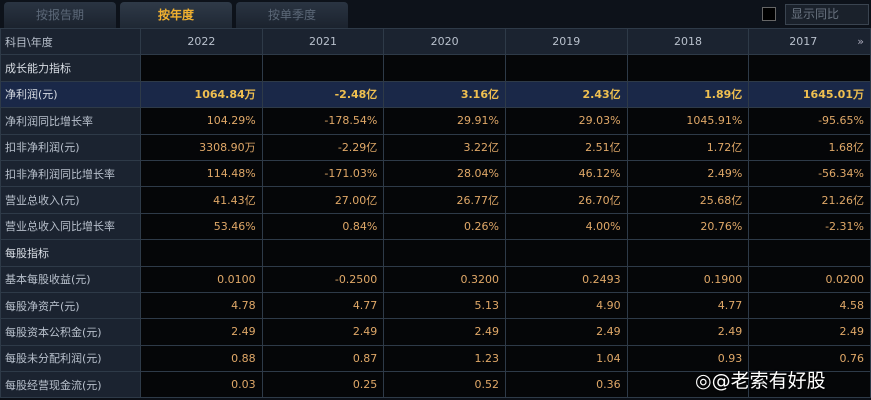  I want to click on row-label: 营业总收入(元), so click(70, 200).